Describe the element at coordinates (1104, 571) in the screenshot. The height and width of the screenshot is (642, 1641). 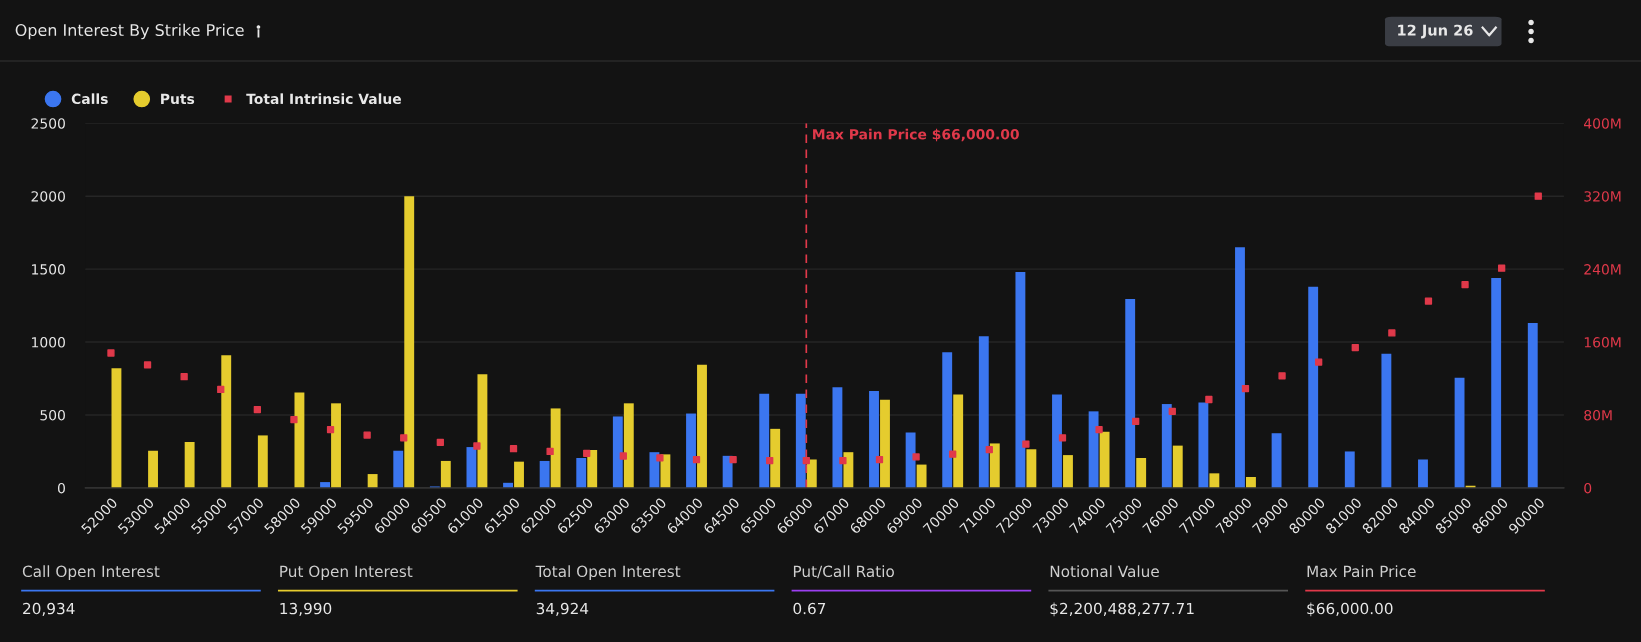
I see `text: Notional Value` at that location.